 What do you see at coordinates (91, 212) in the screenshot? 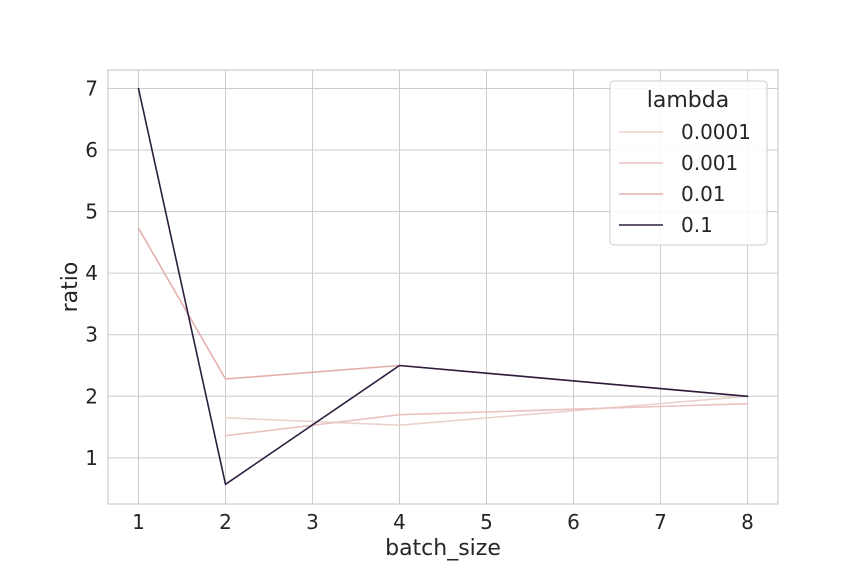
I see `y-tick-label: 5` at bounding box center [91, 212].